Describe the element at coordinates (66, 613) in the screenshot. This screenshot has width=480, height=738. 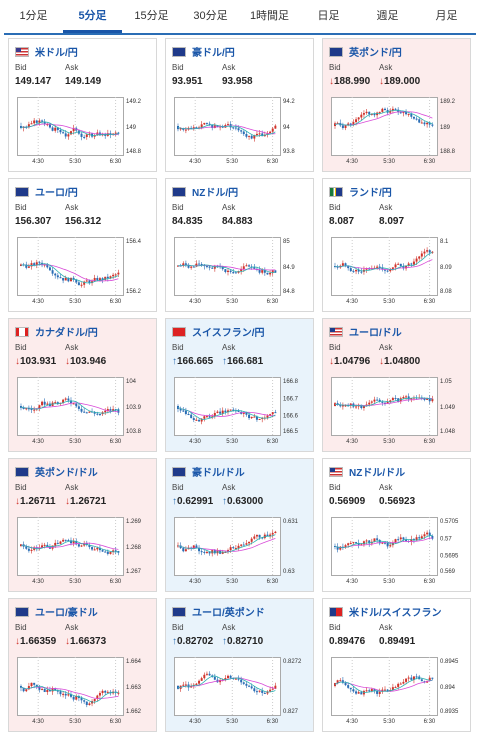
I see `pair-name: ユーロ/豪ドル` at that location.